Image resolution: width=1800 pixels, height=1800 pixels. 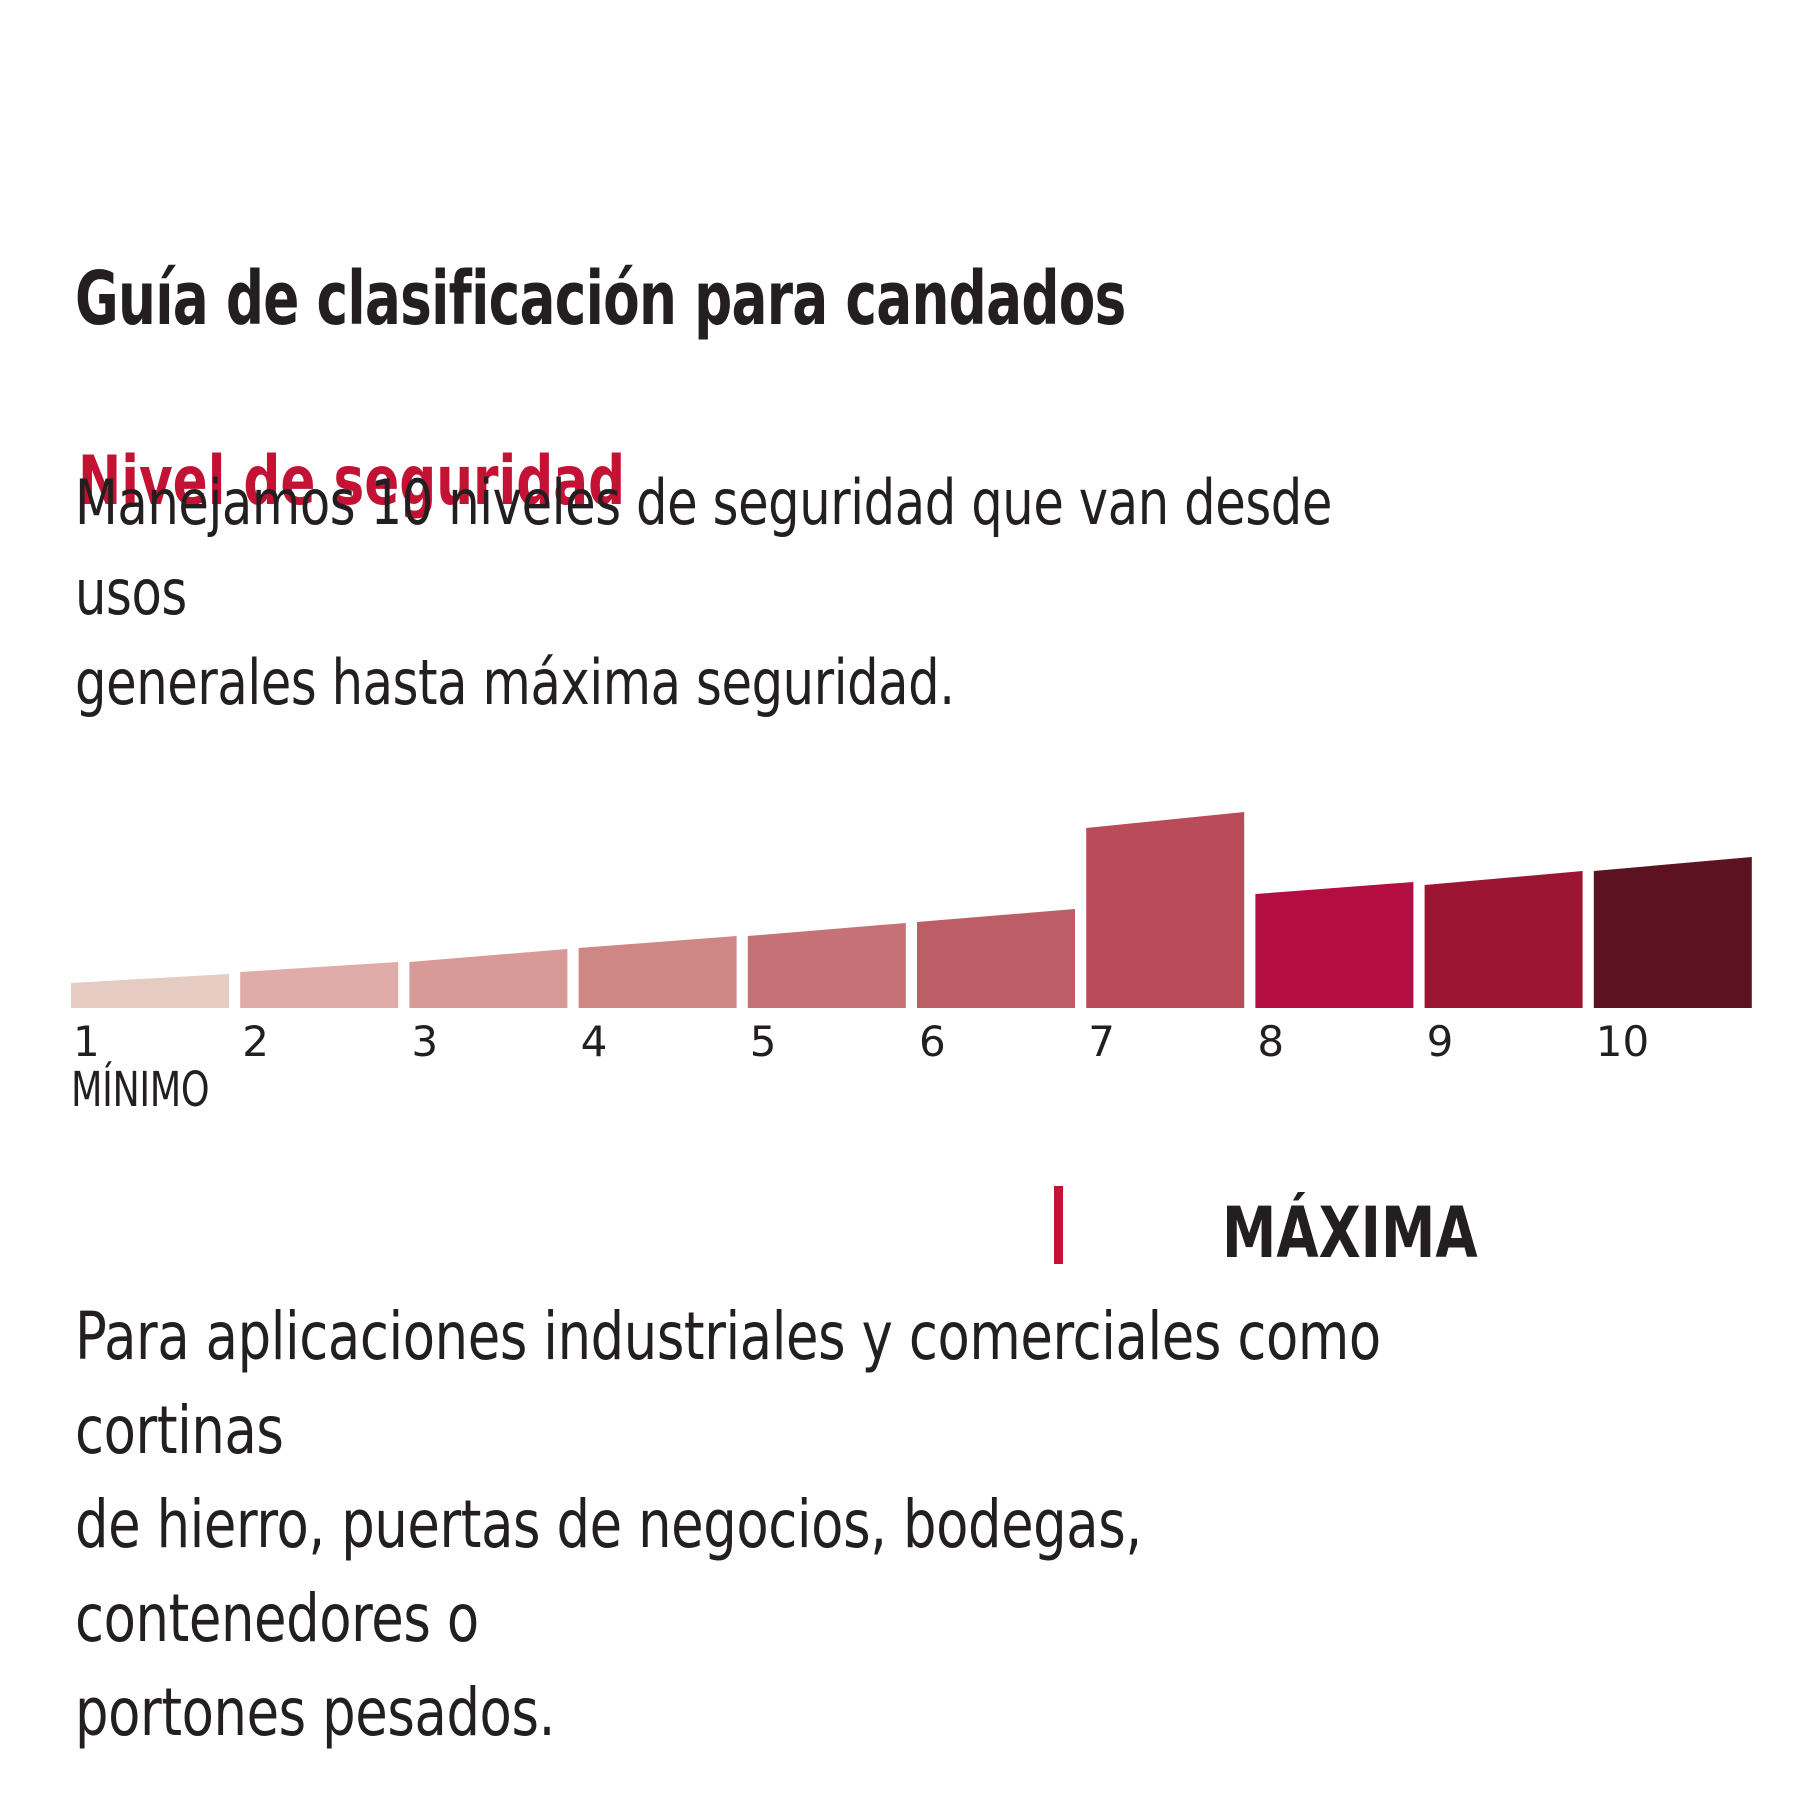 I want to click on section-heading-security-level: Nivel de seguridad, so click(x=352, y=482).